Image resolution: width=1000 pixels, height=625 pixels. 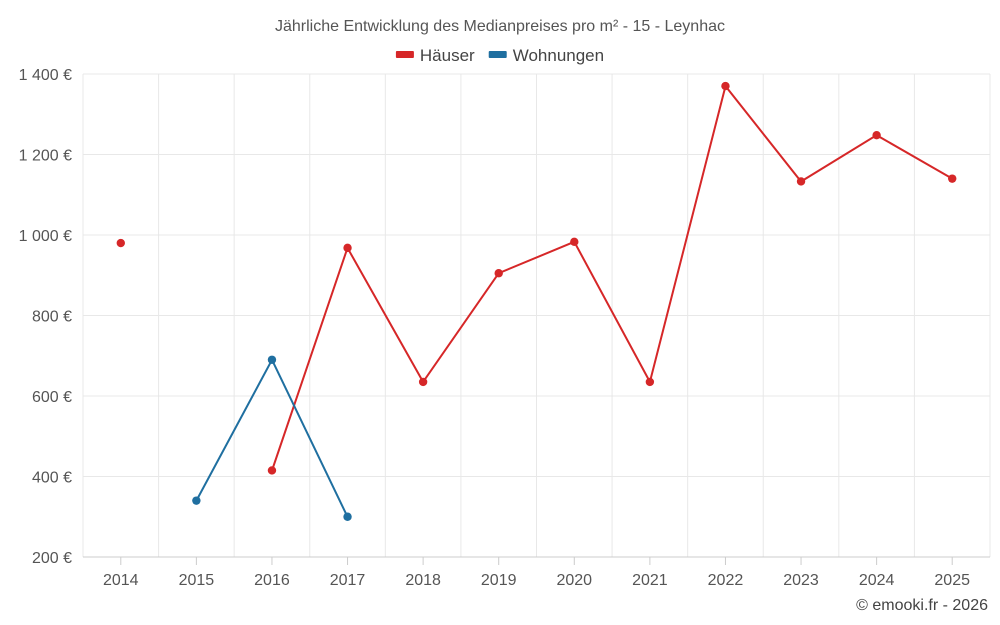 What do you see at coordinates (726, 580) in the screenshot?
I see `x-tick-label: 2022` at bounding box center [726, 580].